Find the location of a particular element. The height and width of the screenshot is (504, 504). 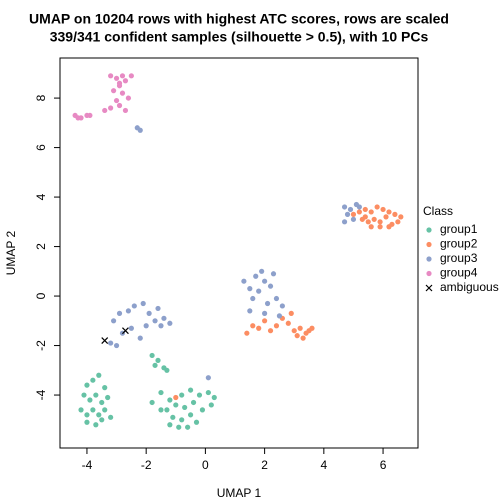

legend-label: group4 is located at coordinates (459, 273).